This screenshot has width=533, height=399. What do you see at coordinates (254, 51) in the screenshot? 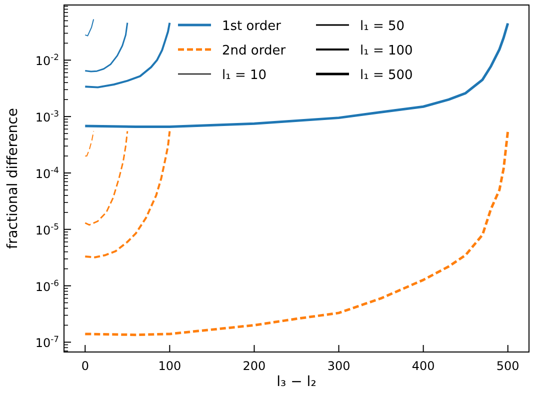
I see `legend-label: 2nd order` at bounding box center [254, 51].